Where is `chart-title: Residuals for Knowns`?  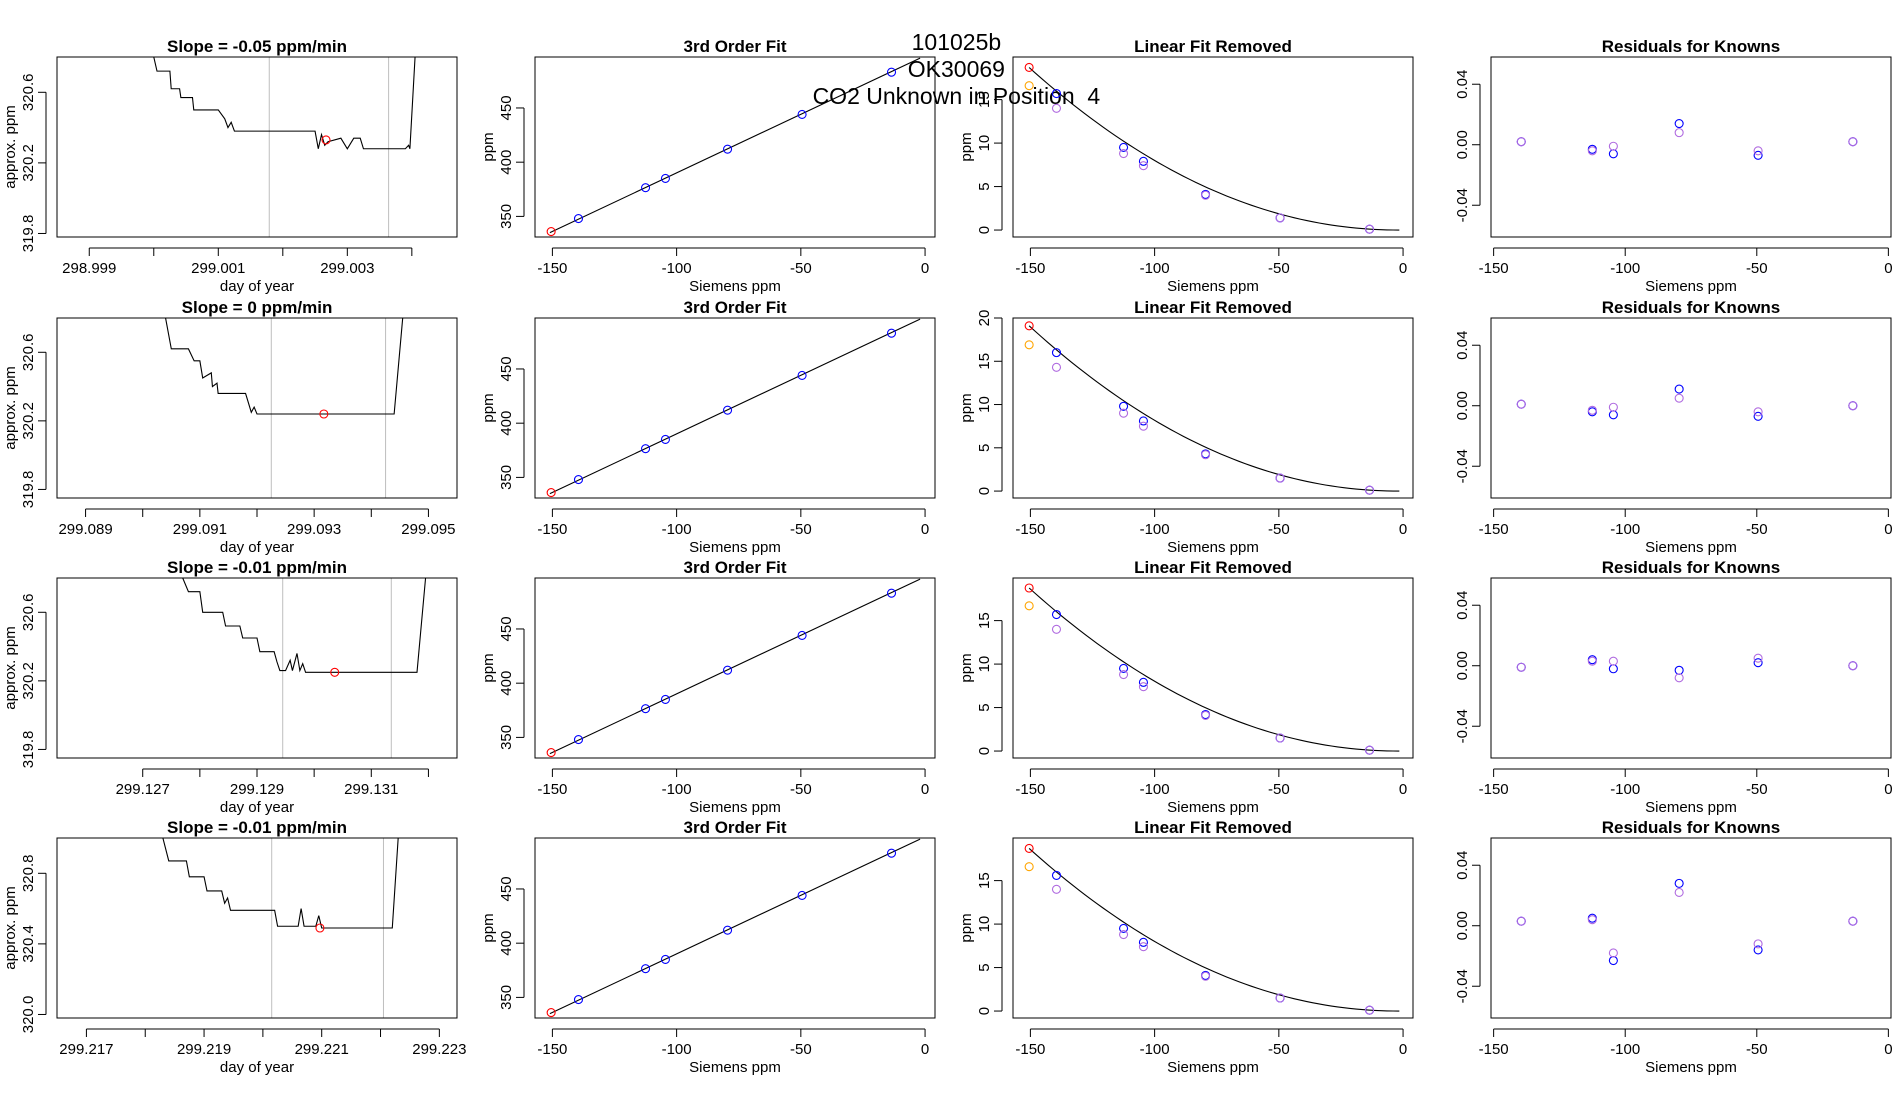
chart-title: Residuals for Knowns is located at coordinates (1691, 567).